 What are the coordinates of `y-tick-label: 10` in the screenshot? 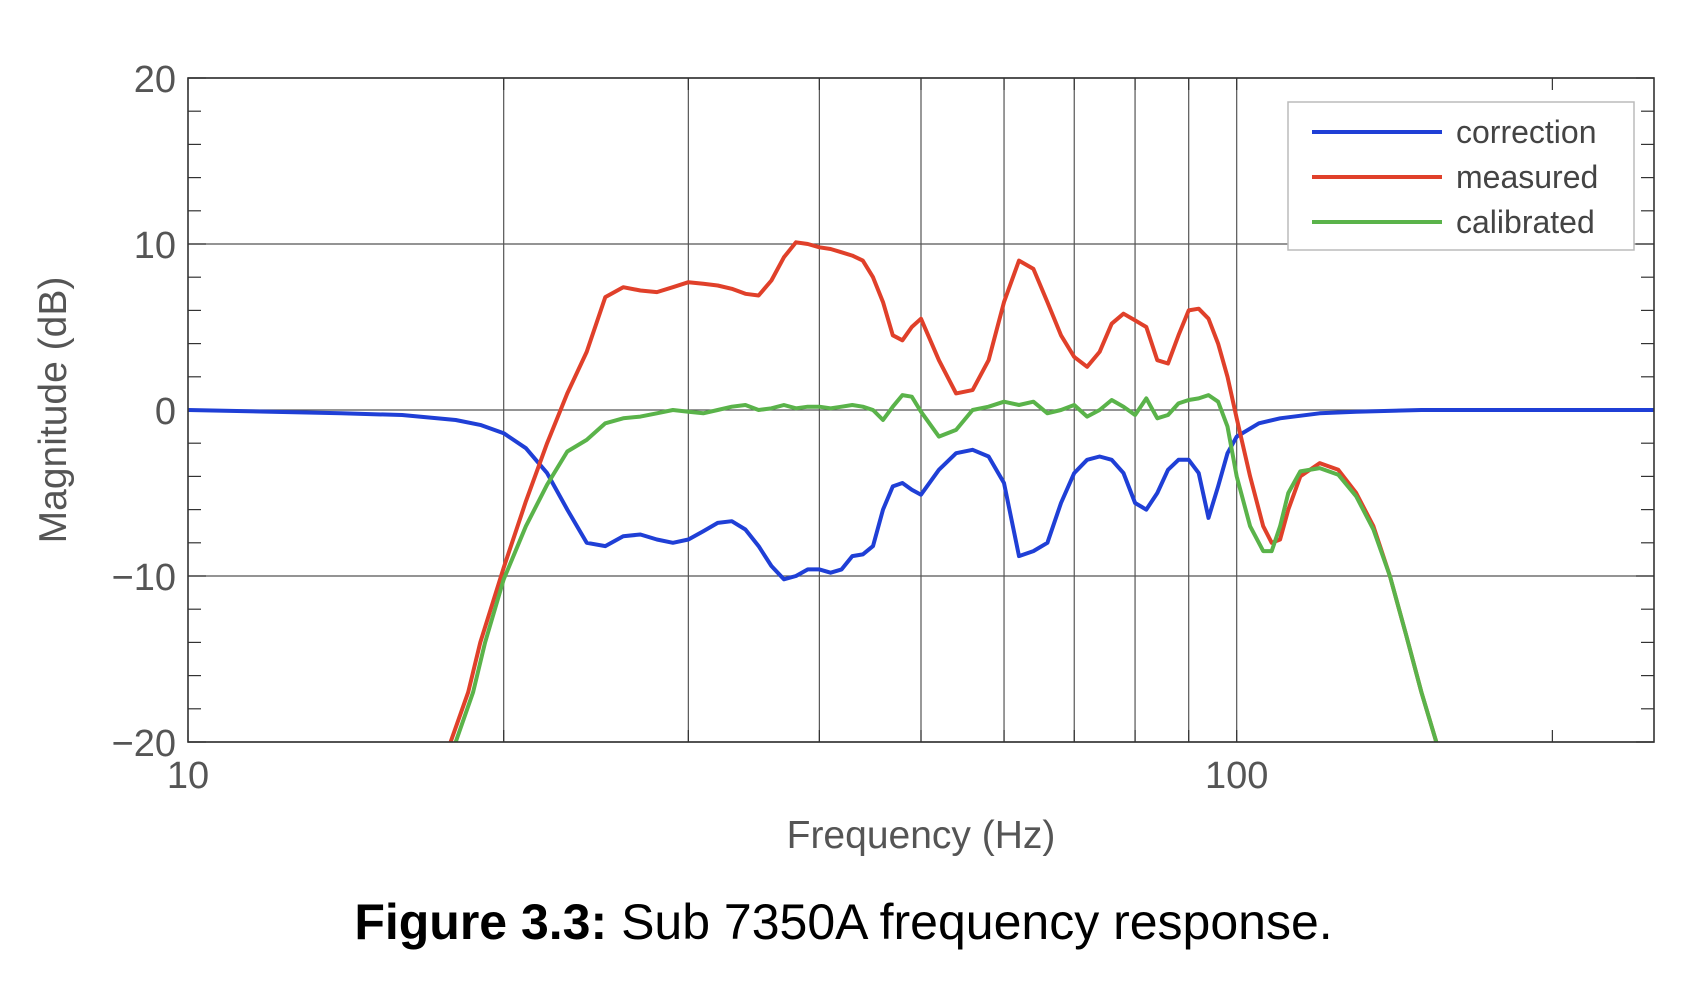 It's located at (155, 246).